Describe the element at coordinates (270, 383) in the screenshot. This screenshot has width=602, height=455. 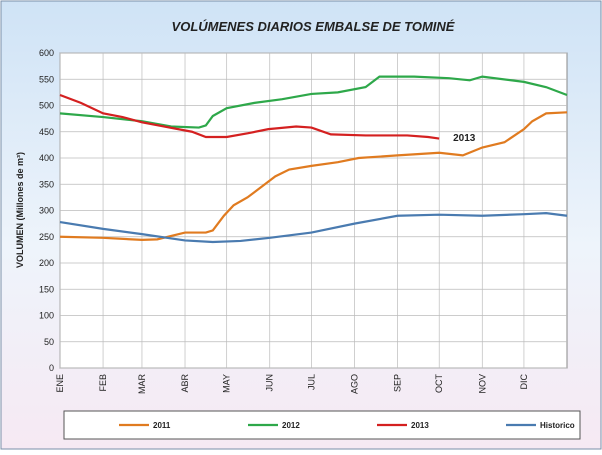
I see `x-tick-label: JUN` at that location.